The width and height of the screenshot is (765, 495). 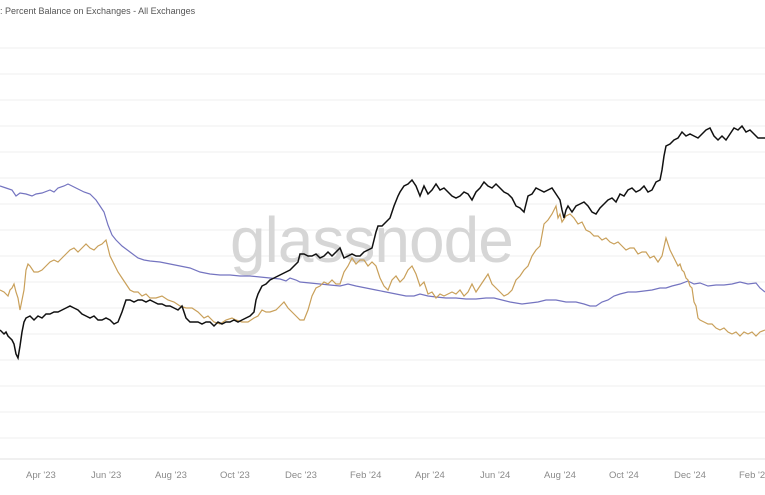 What do you see at coordinates (752, 475) in the screenshot?
I see `x-tick-label: Feb '25` at bounding box center [752, 475].